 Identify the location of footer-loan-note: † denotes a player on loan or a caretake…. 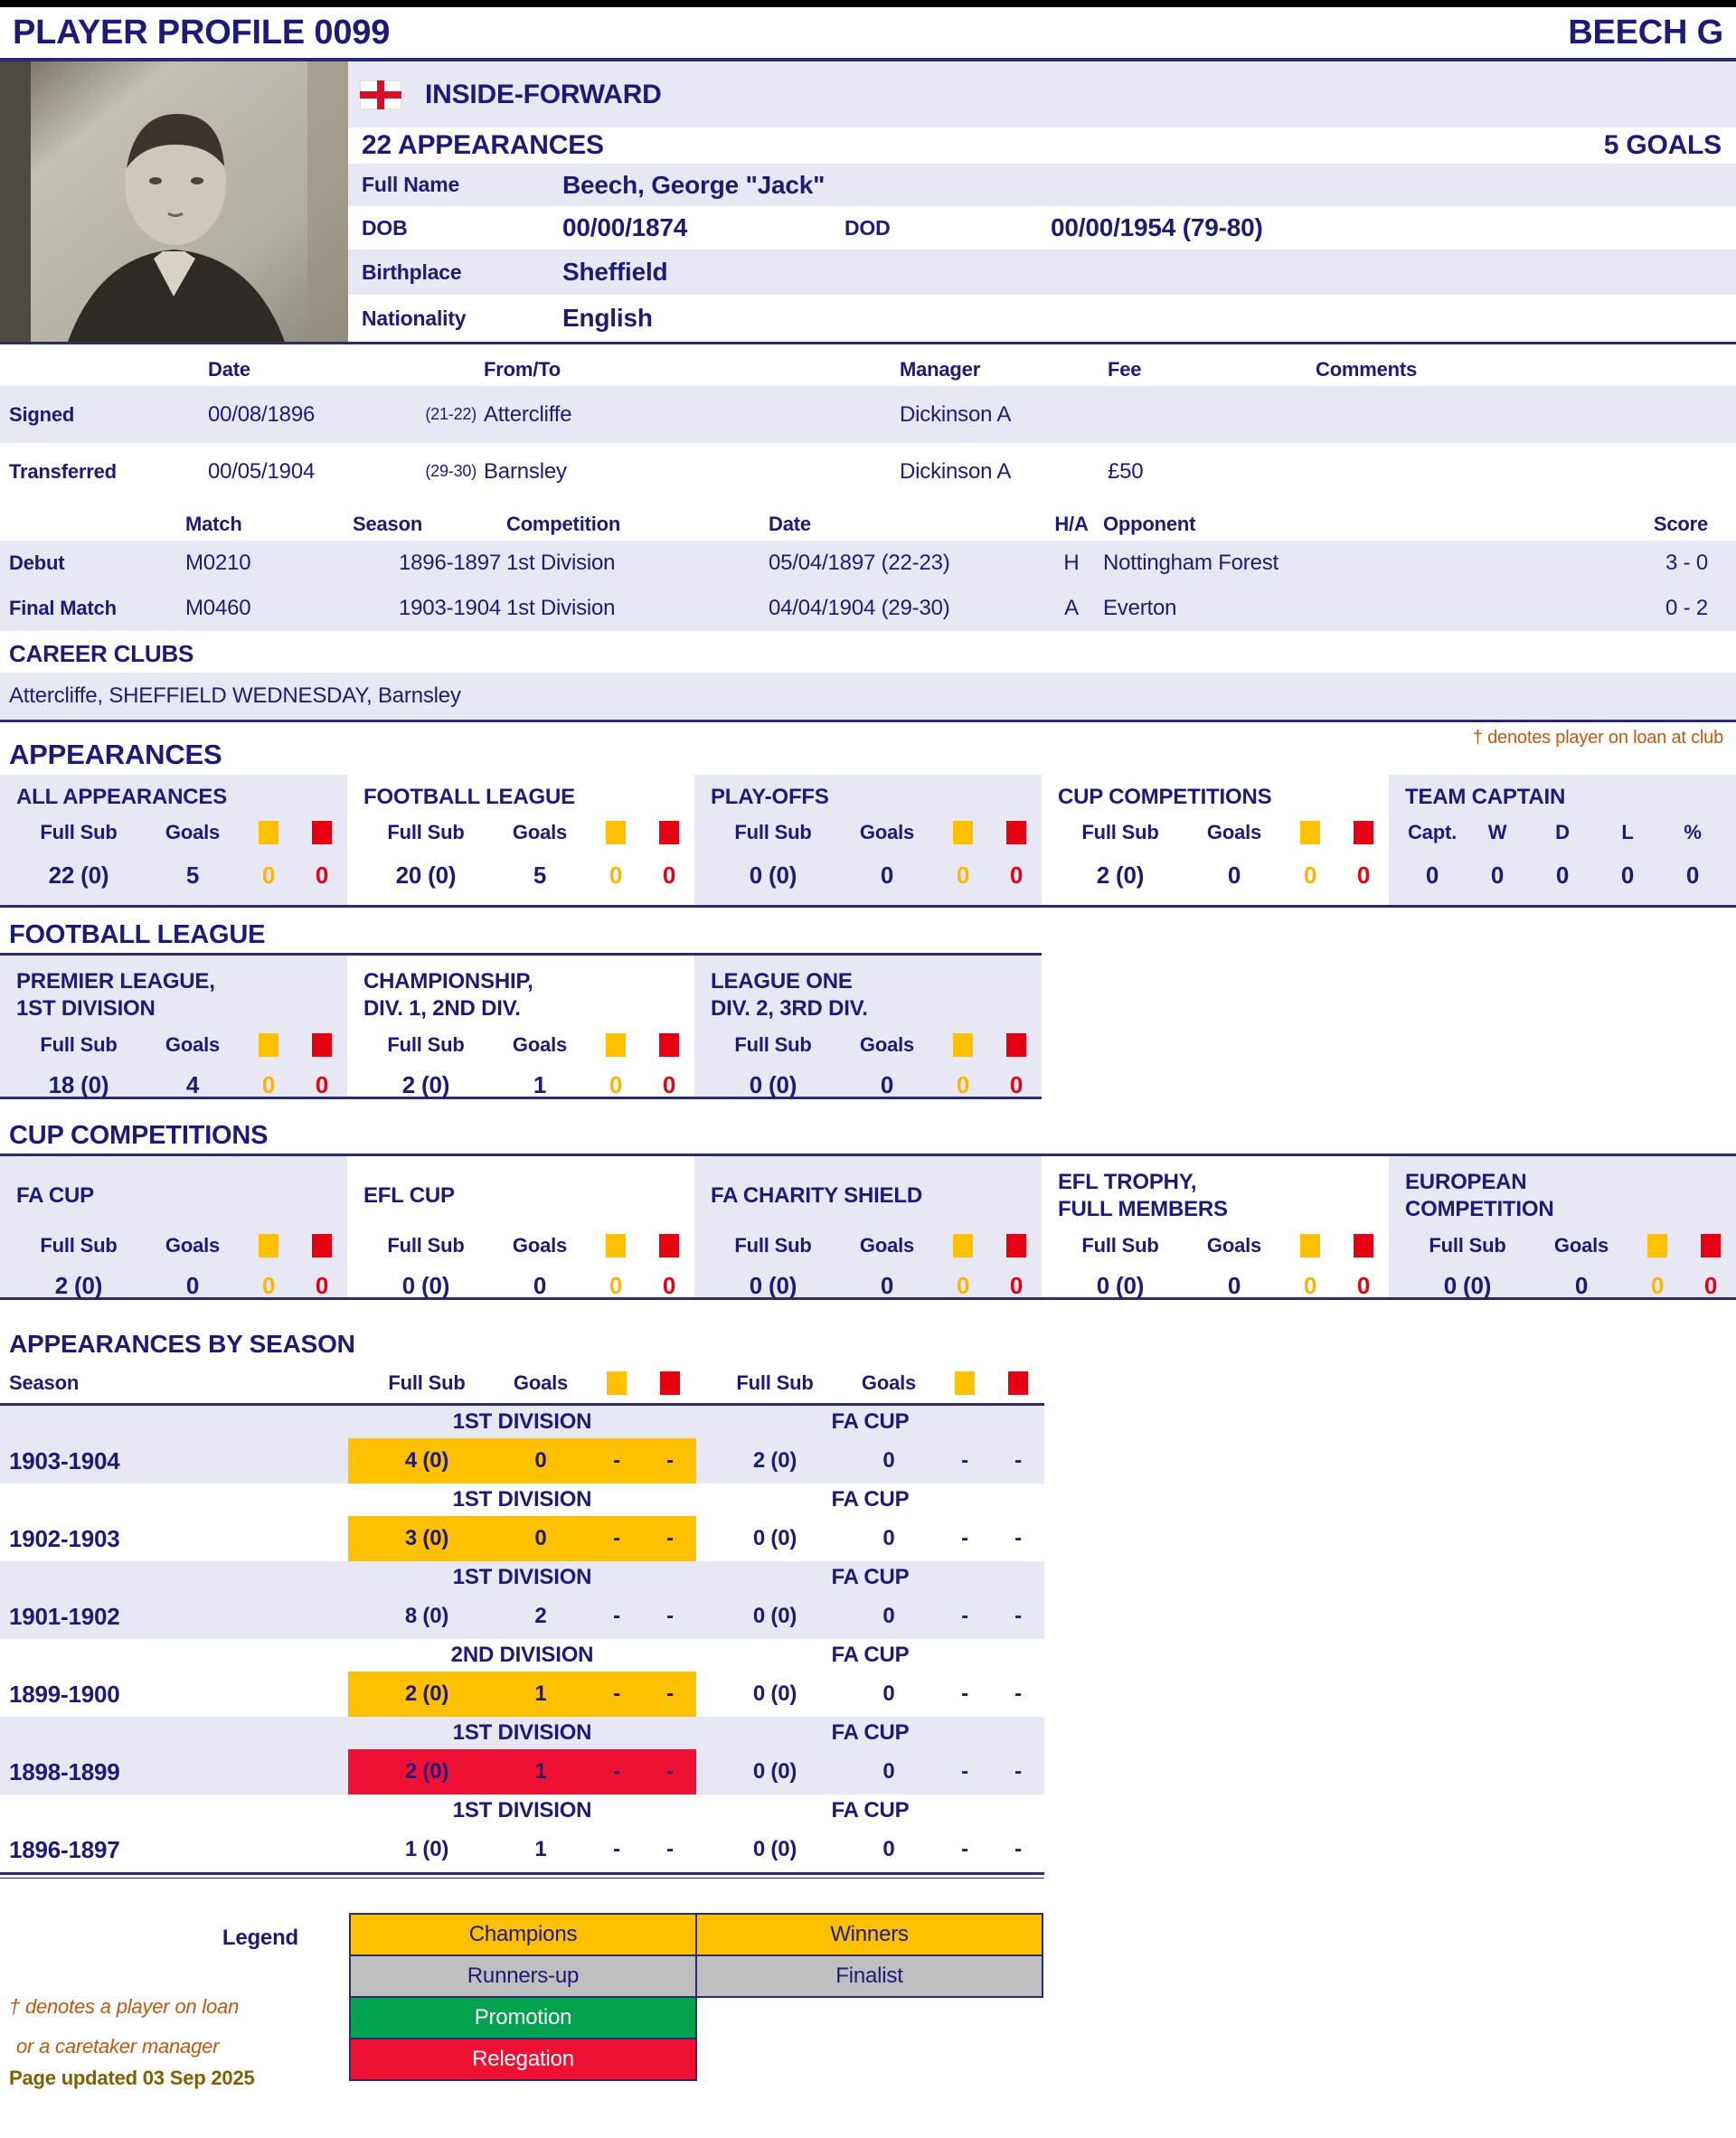
(124, 2027).